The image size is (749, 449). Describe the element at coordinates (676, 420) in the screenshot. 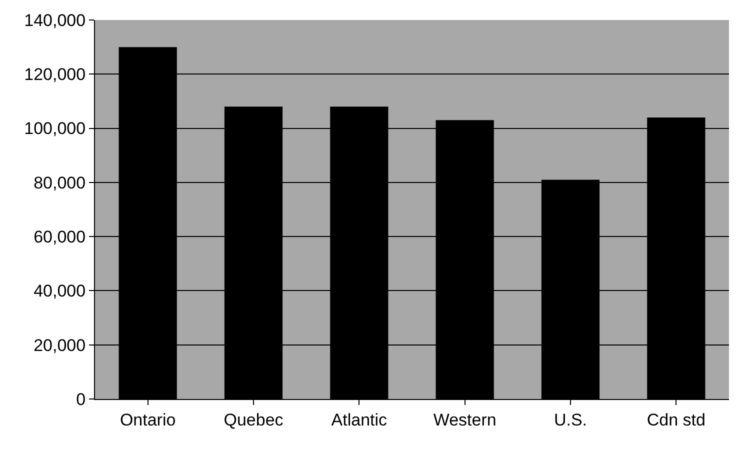

I see `x-tick-label: Cdn std` at that location.